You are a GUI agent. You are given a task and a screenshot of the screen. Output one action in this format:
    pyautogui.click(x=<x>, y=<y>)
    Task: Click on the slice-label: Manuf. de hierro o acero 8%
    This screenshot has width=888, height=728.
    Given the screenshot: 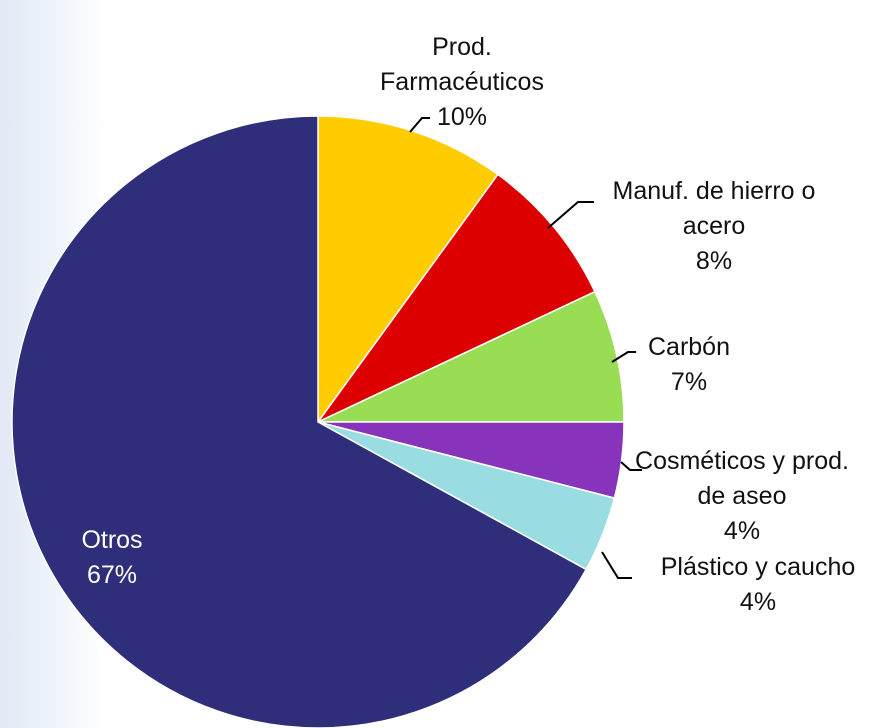 What is the action you would take?
    pyautogui.click(x=714, y=226)
    